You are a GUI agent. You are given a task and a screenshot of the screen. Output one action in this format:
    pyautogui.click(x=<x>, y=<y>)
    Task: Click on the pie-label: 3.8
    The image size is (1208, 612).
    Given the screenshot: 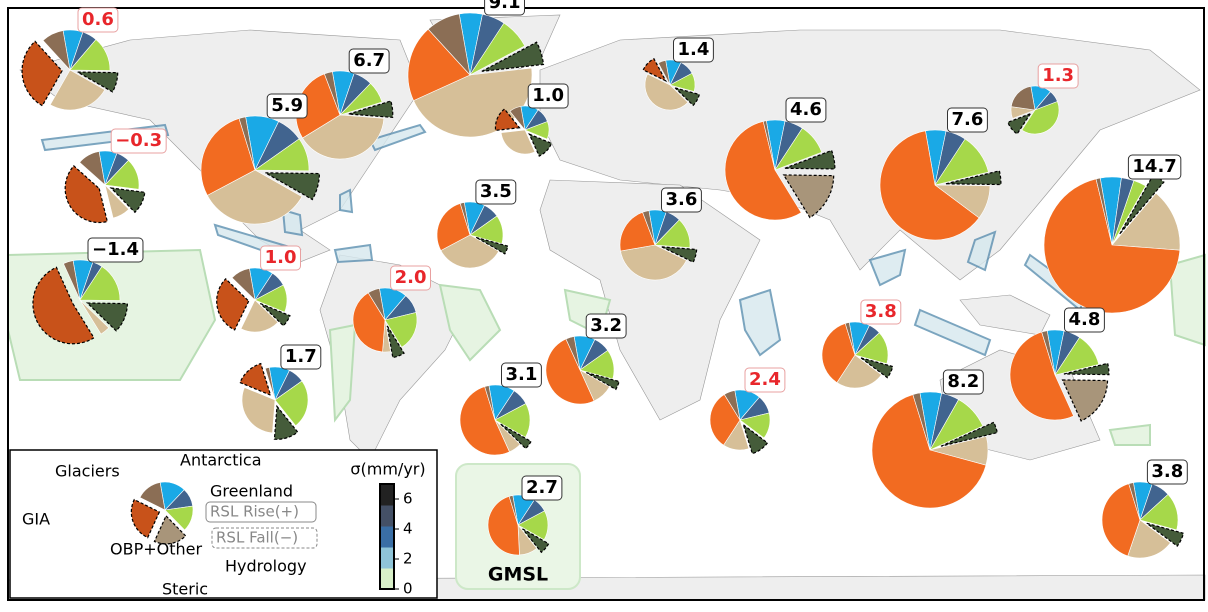 What is the action you would take?
    pyautogui.click(x=1167, y=472)
    